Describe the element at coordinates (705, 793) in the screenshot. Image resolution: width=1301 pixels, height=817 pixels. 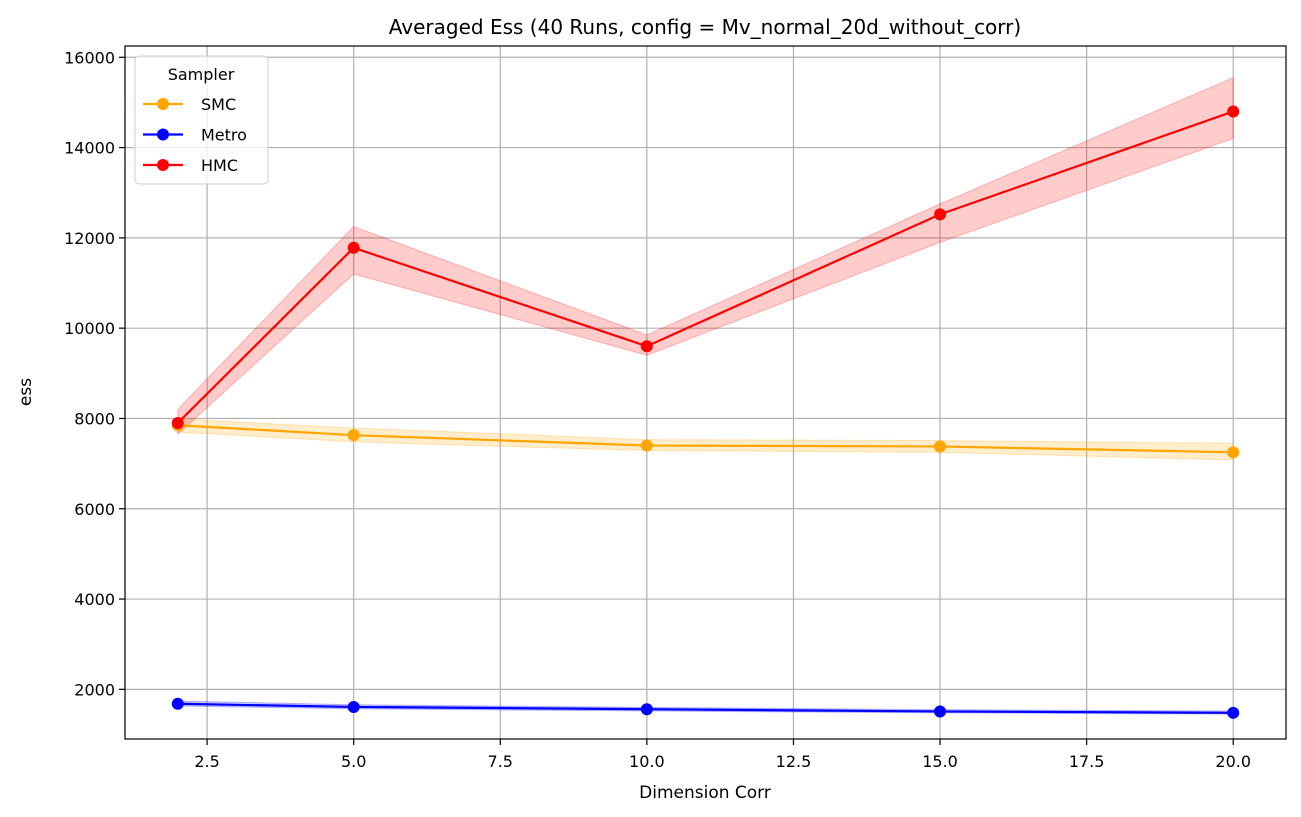
I see `x-axis-label: Dimension Corr` at that location.